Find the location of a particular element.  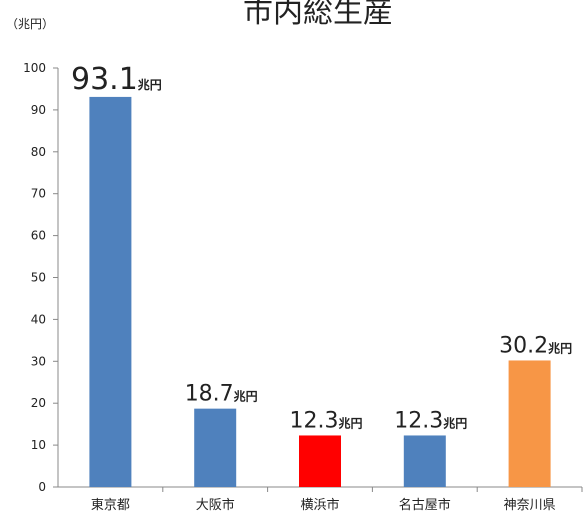

x-tick-label: 名古屋市 is located at coordinates (425, 505).